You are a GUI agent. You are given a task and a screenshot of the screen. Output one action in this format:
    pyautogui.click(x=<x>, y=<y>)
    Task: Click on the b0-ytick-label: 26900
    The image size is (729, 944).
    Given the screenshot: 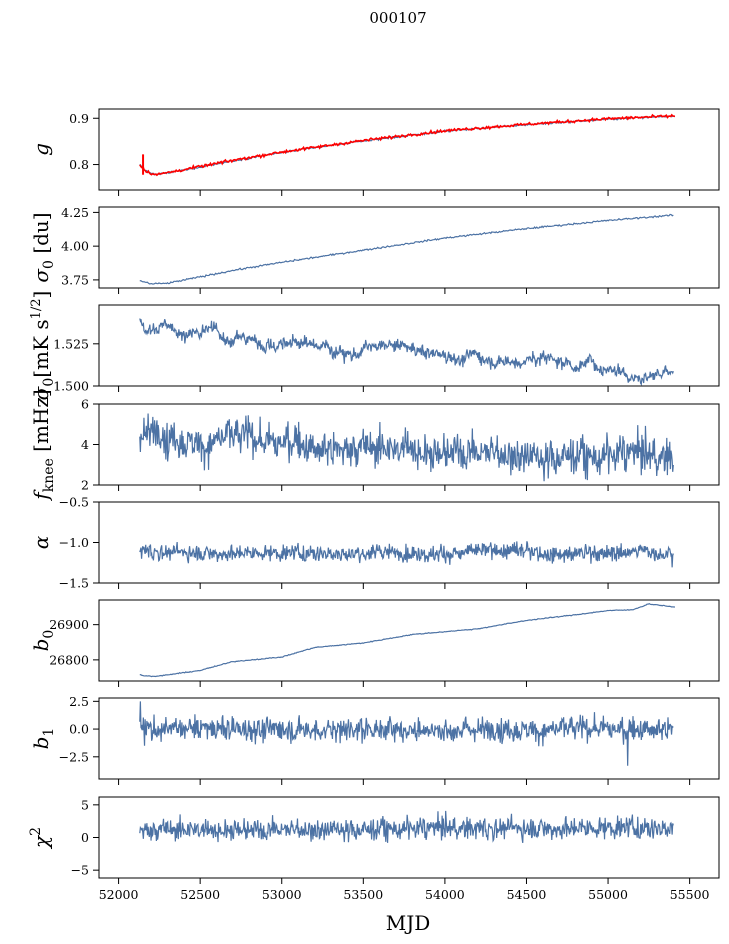 What is the action you would take?
    pyautogui.click(x=69, y=624)
    